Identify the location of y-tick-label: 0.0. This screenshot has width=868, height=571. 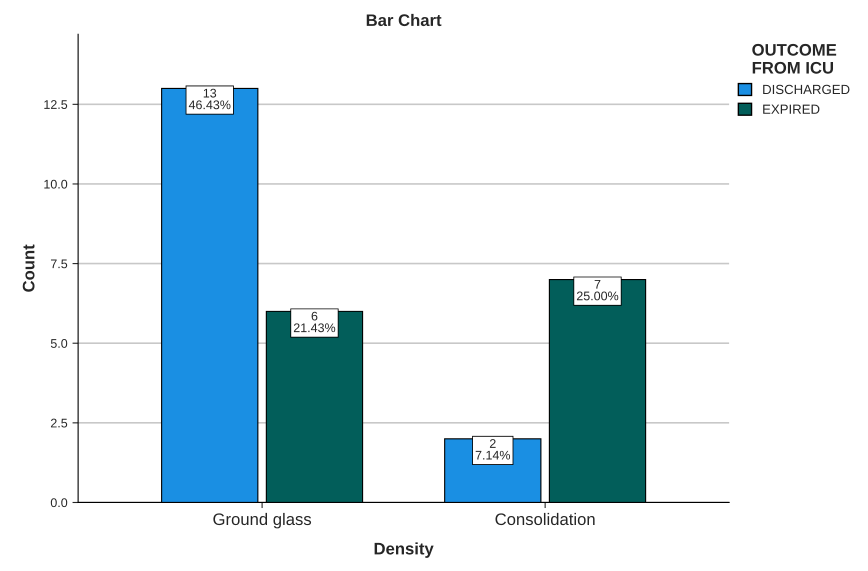
(59, 503).